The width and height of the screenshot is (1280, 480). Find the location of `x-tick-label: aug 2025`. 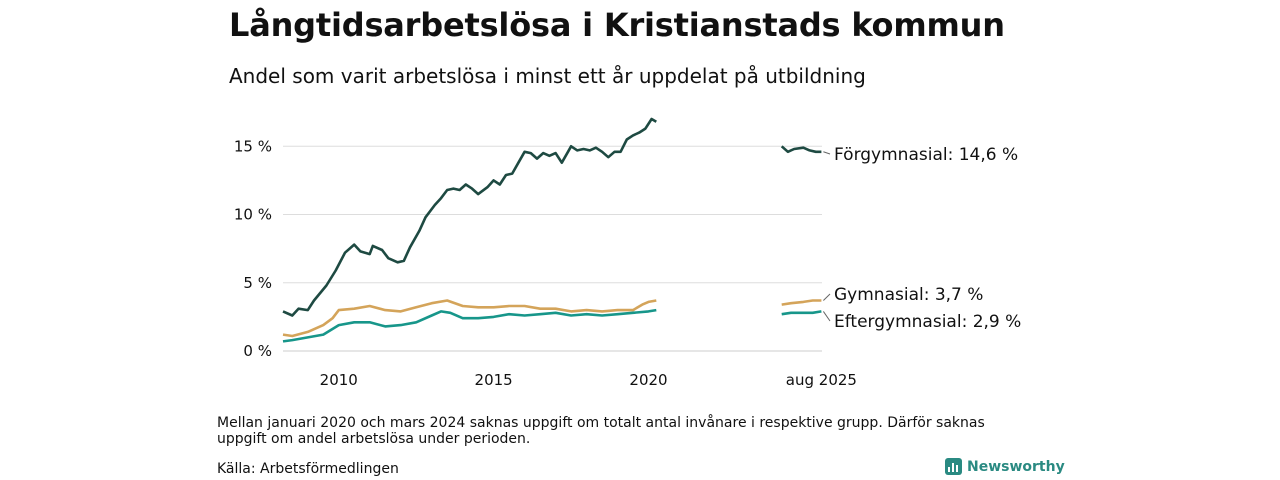

x-tick-label: aug 2025 is located at coordinates (821, 380).